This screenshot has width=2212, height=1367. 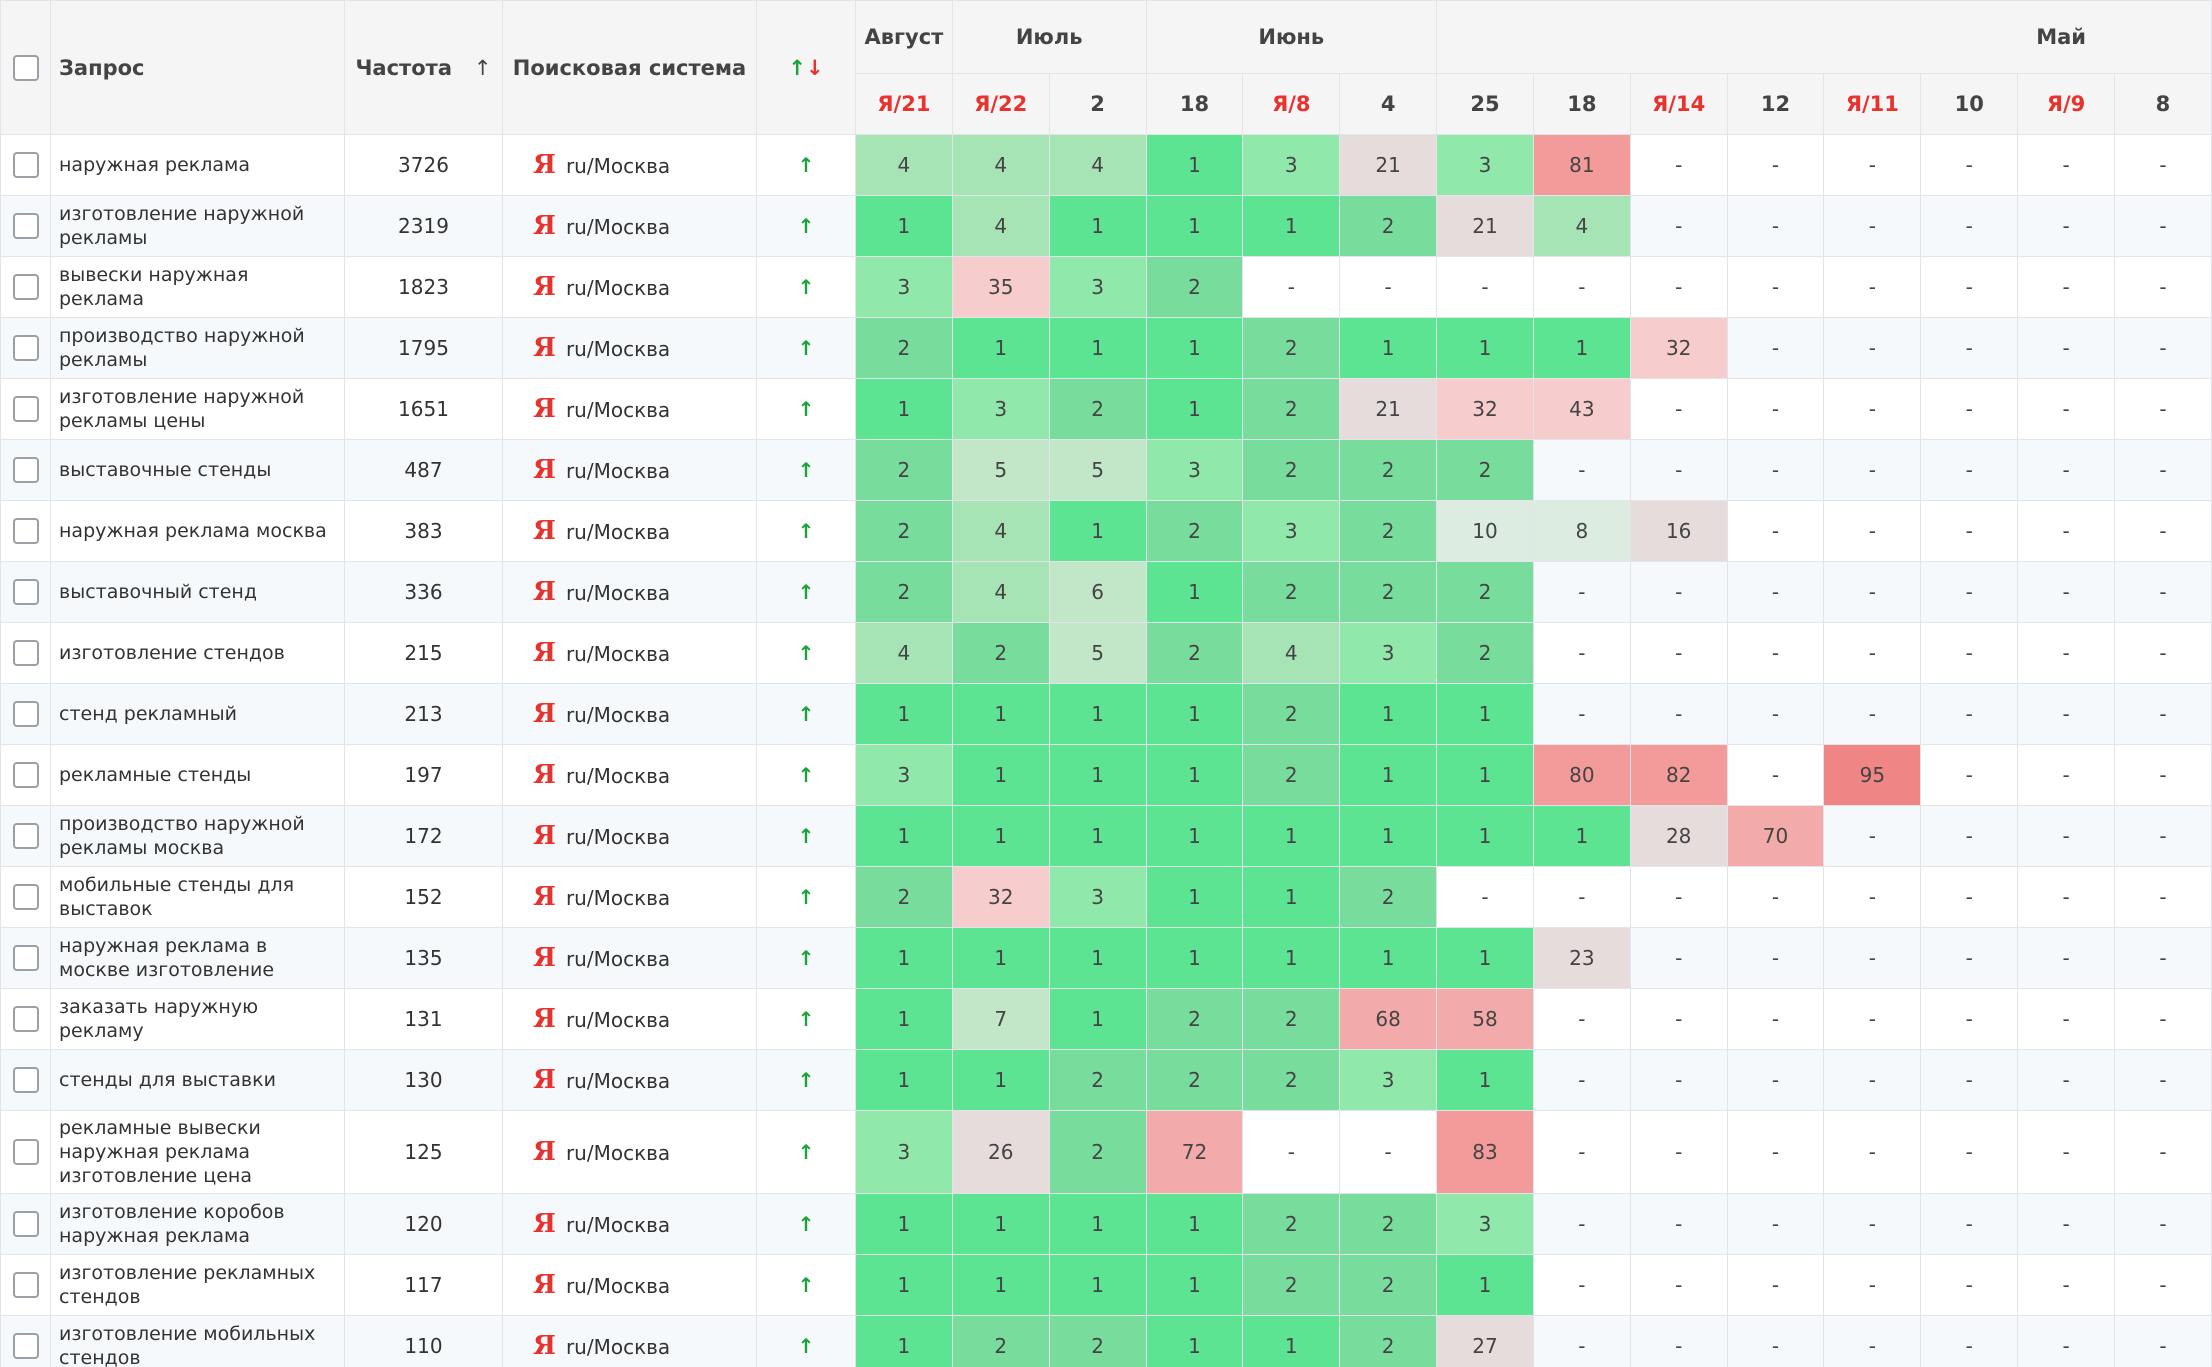 I want to click on month-header: Август, so click(x=904, y=37).